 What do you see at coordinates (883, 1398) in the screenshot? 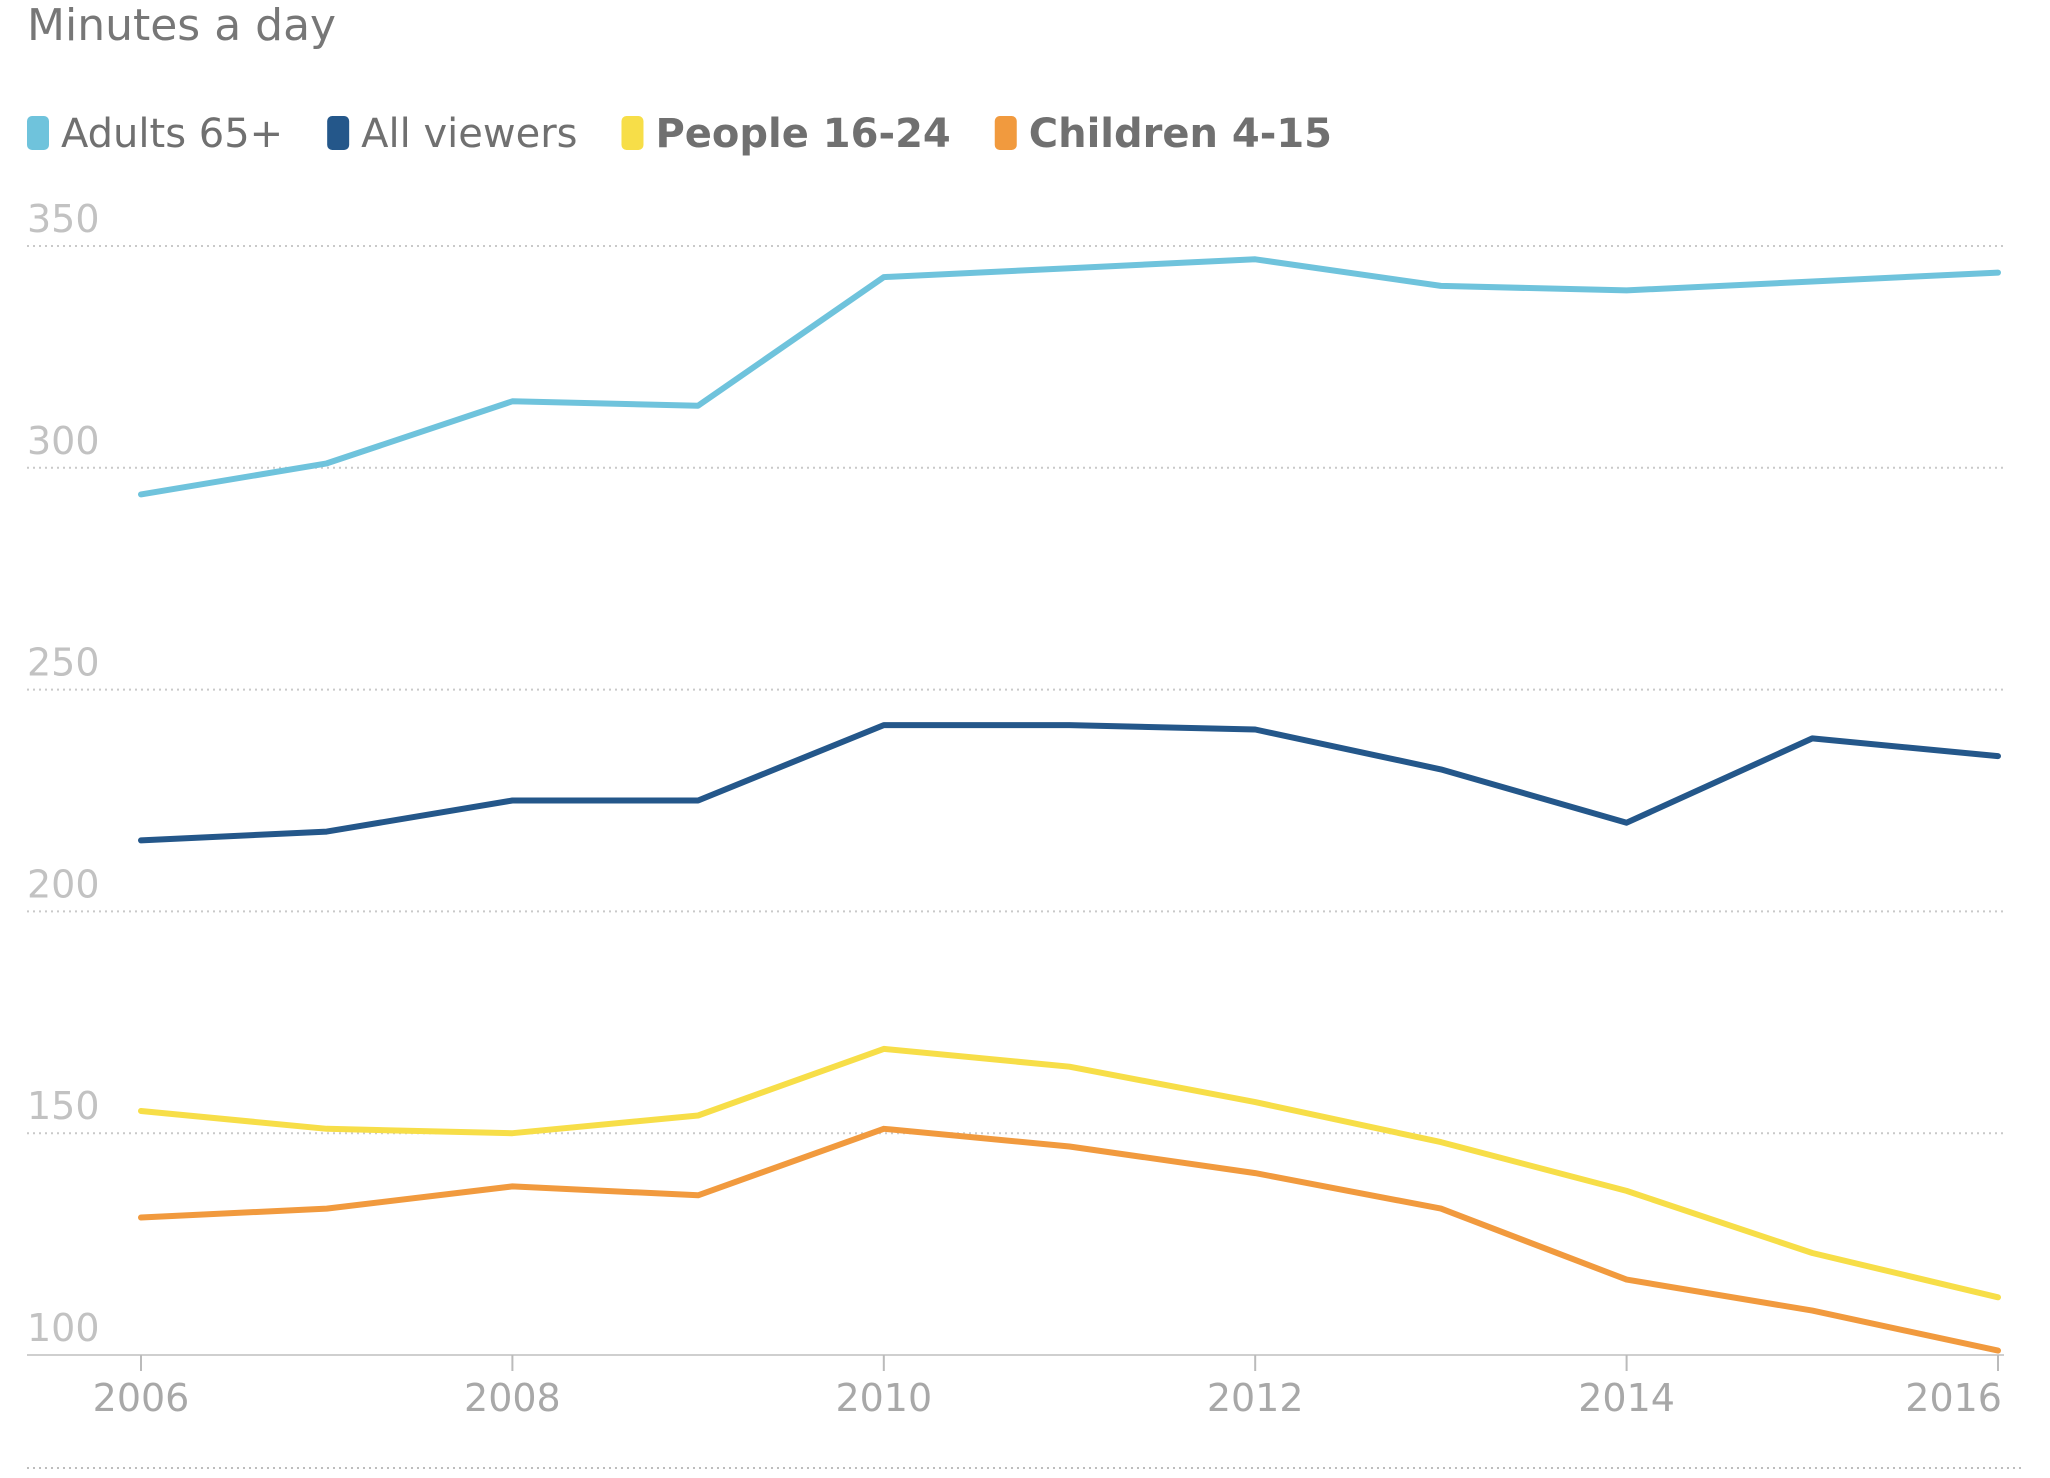
I see `x-tick-label-2: 2010` at bounding box center [883, 1398].